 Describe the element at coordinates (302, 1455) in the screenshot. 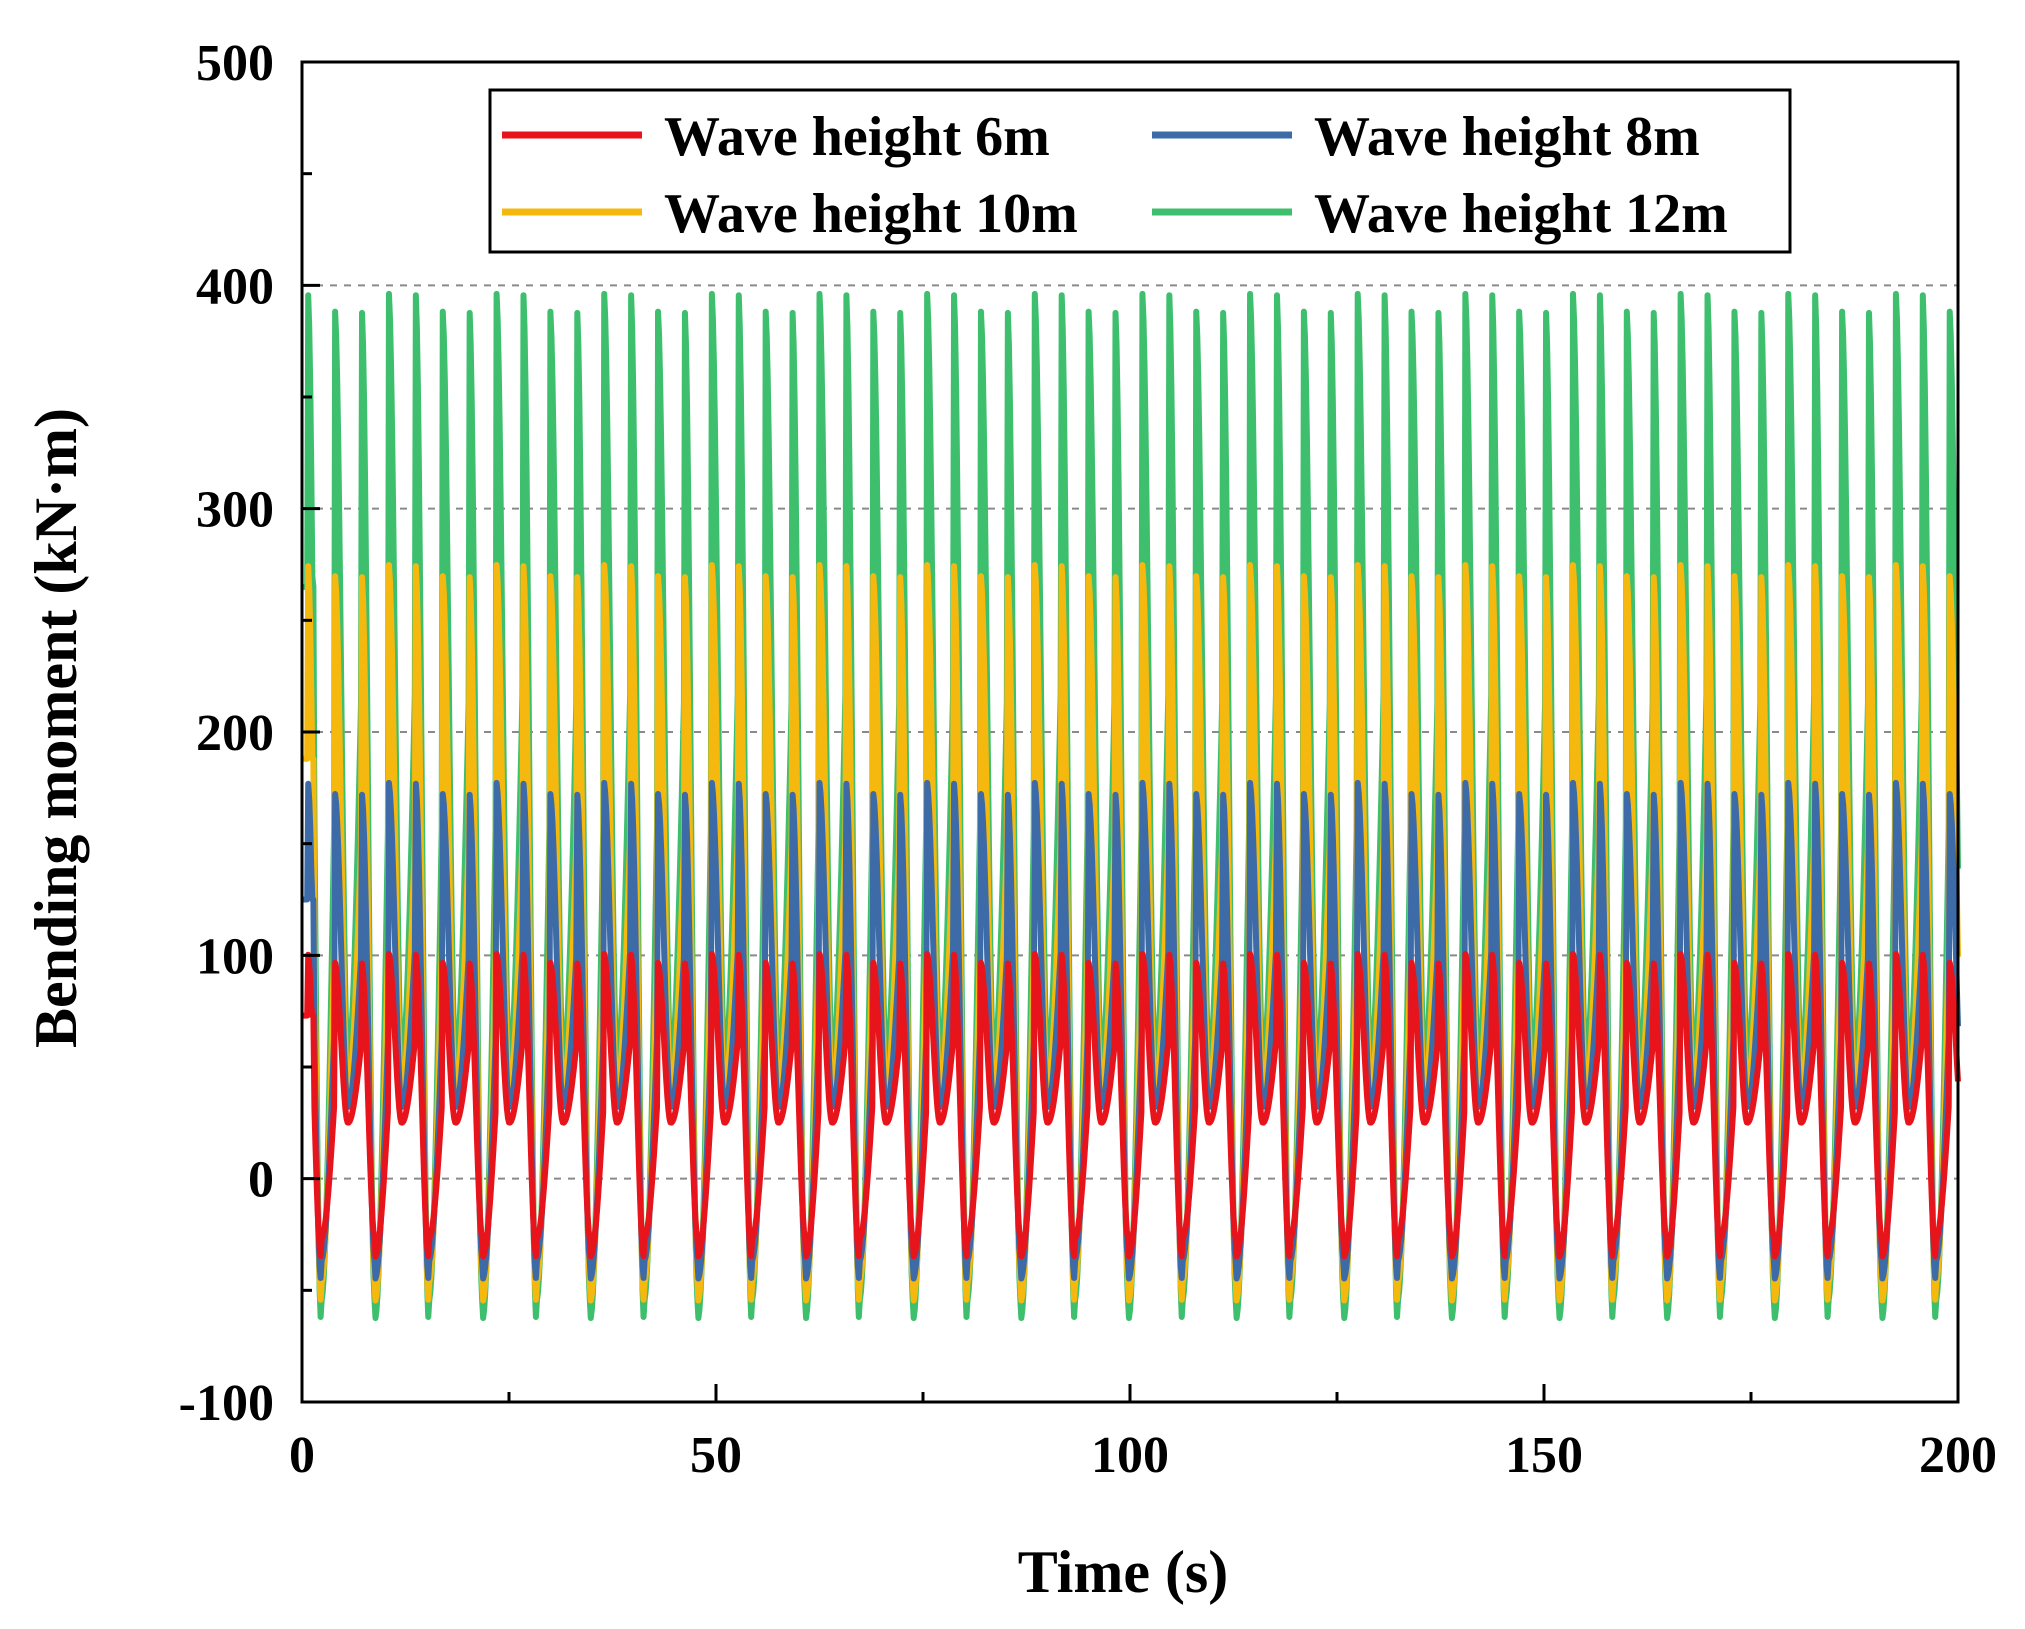

I see `x-tick-label: 0` at that location.